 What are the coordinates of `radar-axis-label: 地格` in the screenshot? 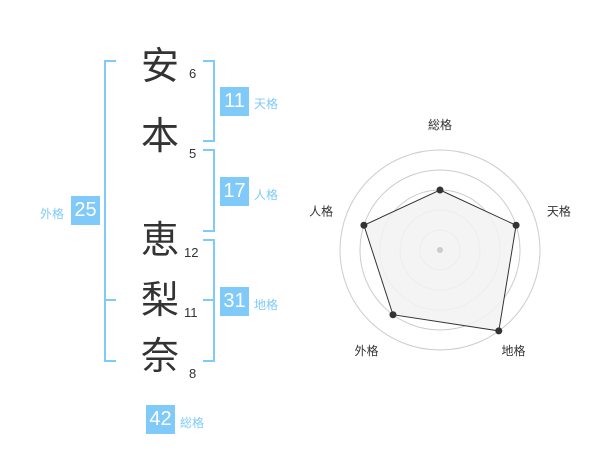 It's located at (513, 350).